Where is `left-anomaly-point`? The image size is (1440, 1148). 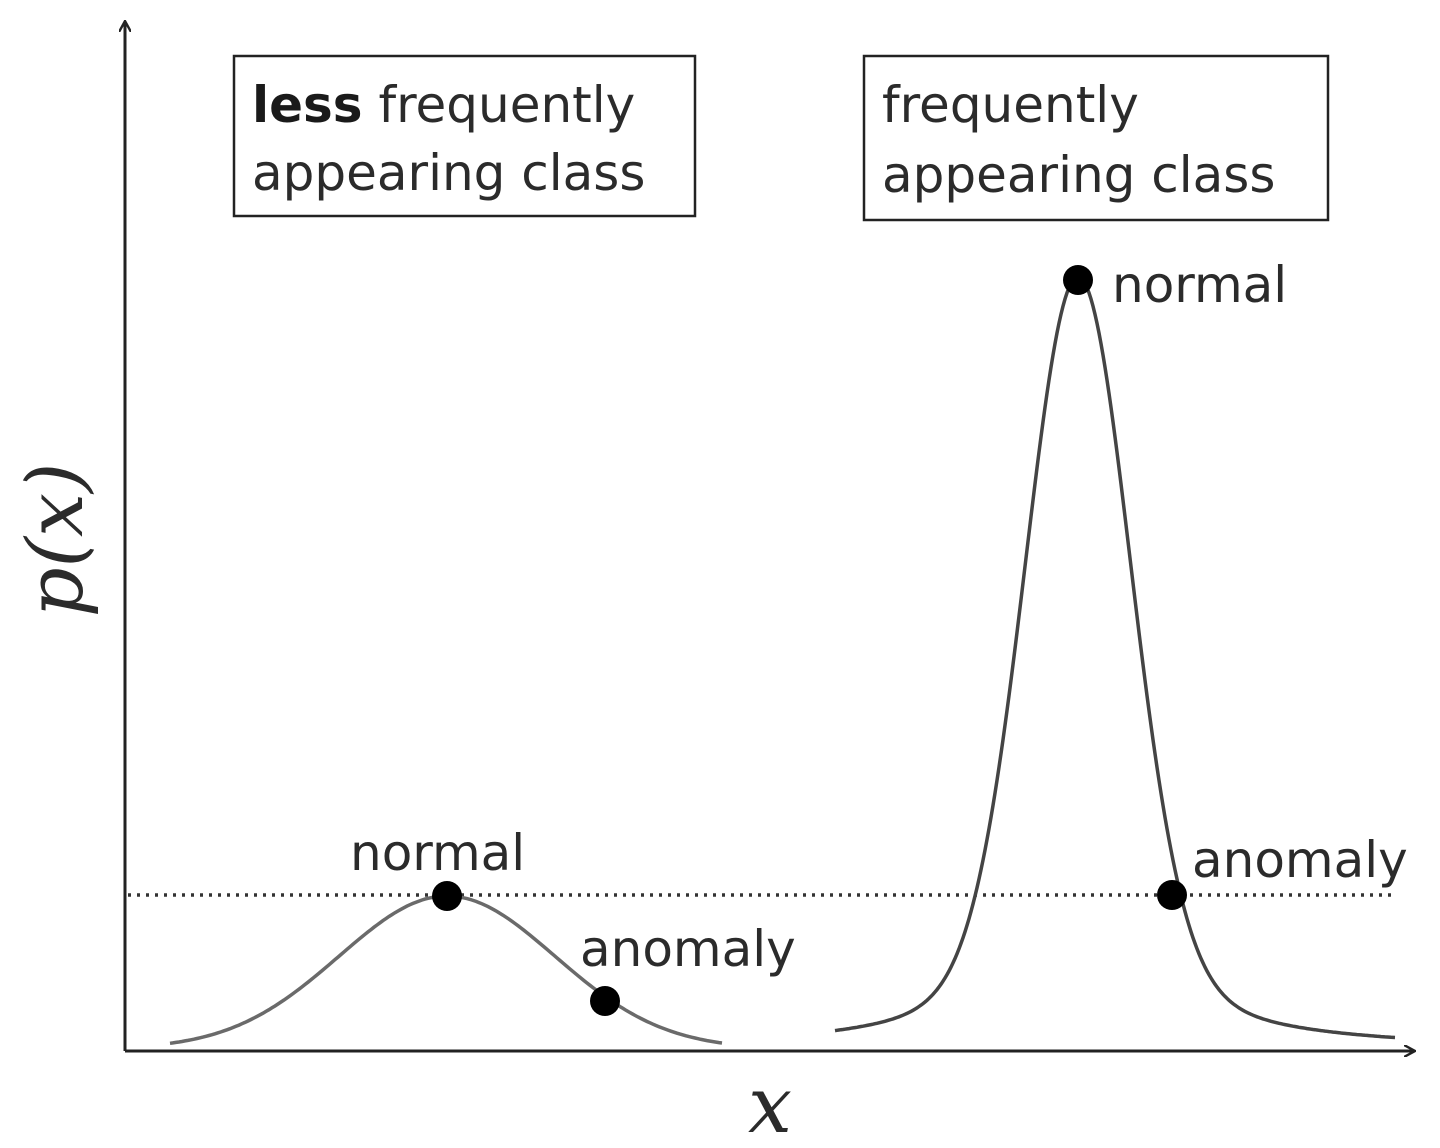 left-anomaly-point is located at coordinates (605, 1001).